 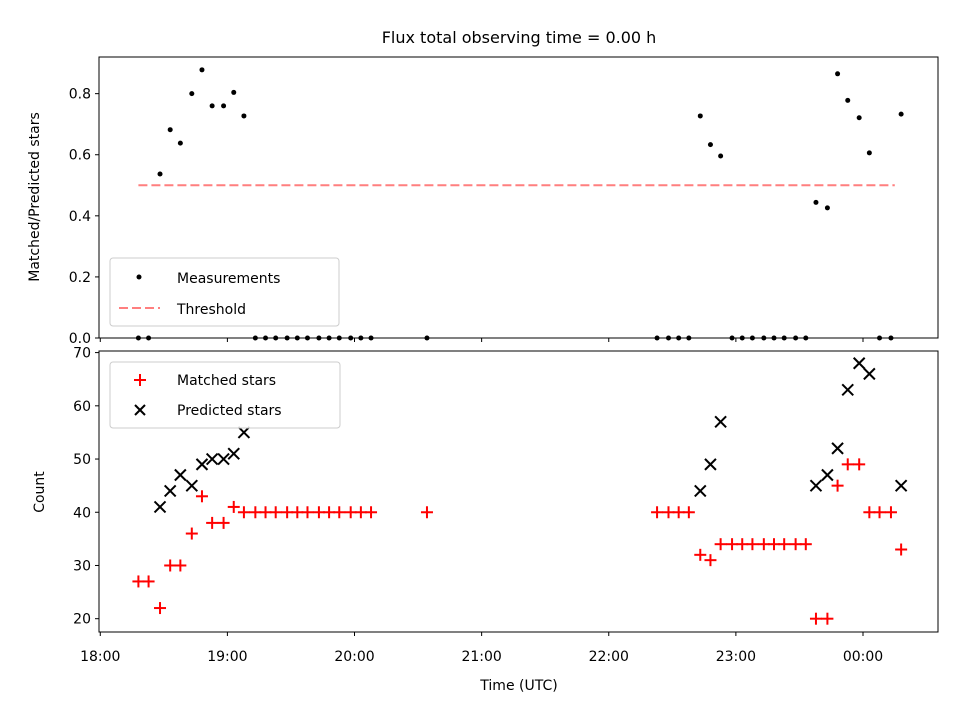 I want to click on top-y-tick-label: 0.6, so click(x=80, y=156).